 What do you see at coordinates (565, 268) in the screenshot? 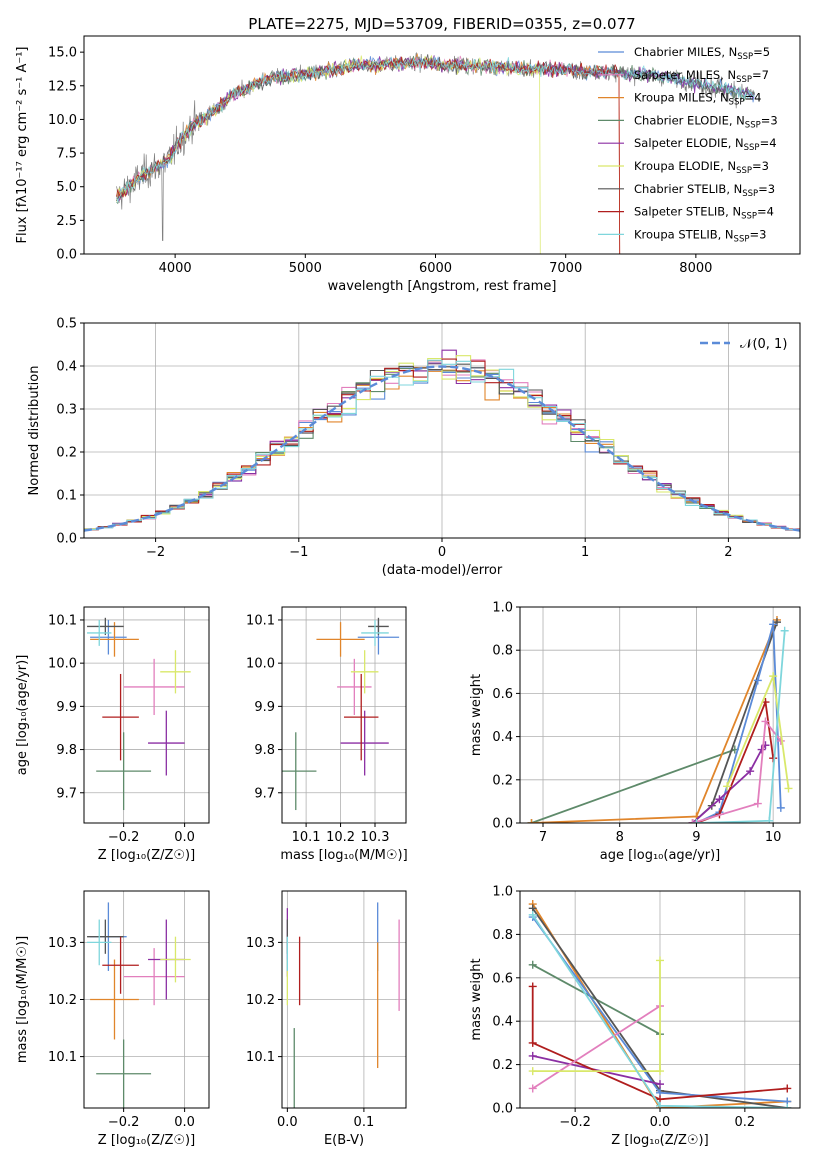
I see `x-tick-label: 7000` at bounding box center [565, 268].